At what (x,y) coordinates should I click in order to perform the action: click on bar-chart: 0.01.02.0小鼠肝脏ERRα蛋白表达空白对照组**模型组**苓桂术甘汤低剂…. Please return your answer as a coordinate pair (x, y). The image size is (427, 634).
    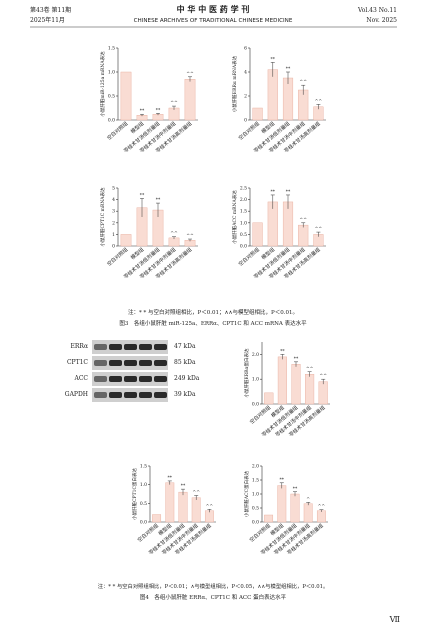
    Looking at the image, I should click on (286, 390).